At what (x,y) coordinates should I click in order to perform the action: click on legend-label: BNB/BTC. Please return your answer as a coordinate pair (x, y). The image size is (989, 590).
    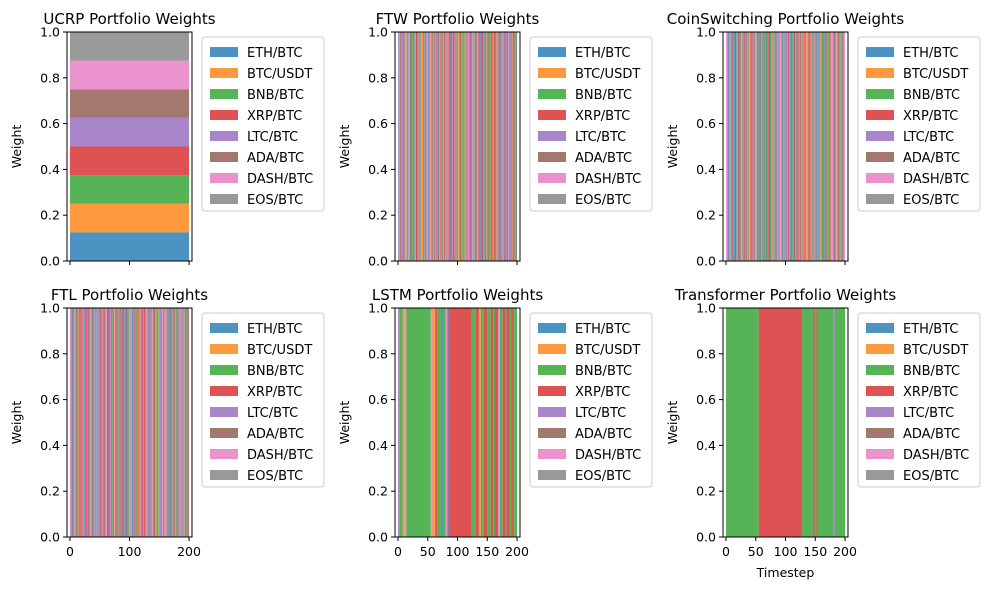
    Looking at the image, I should click on (931, 95).